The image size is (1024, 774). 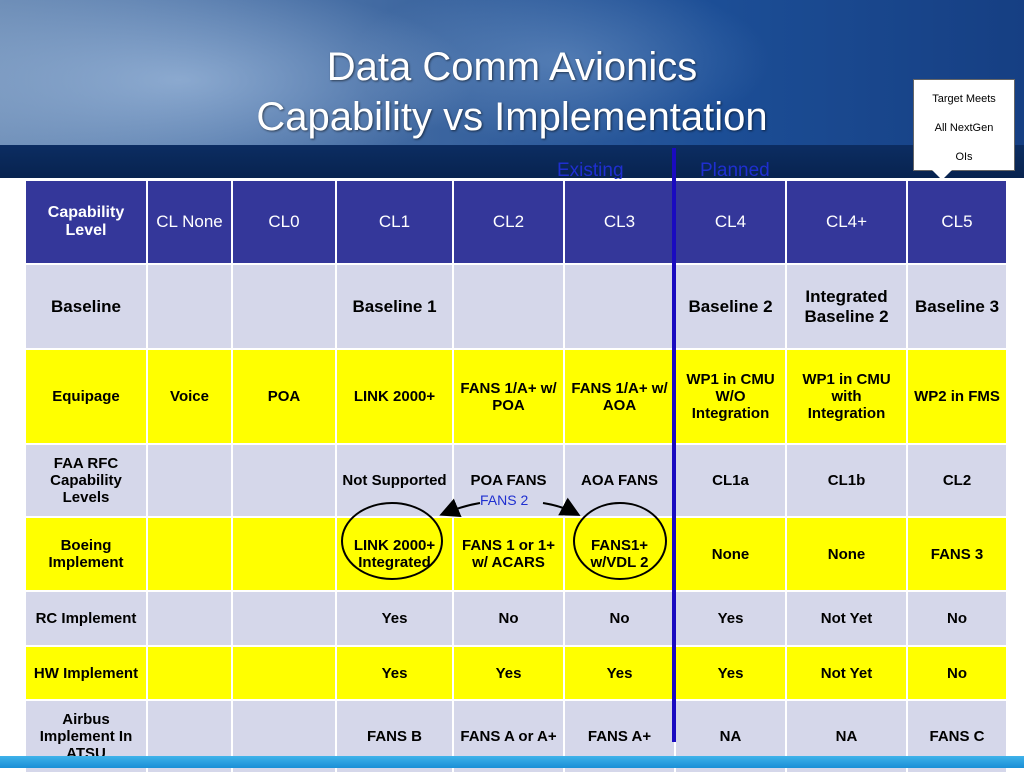 I want to click on table-cell: Voice, so click(x=189, y=396).